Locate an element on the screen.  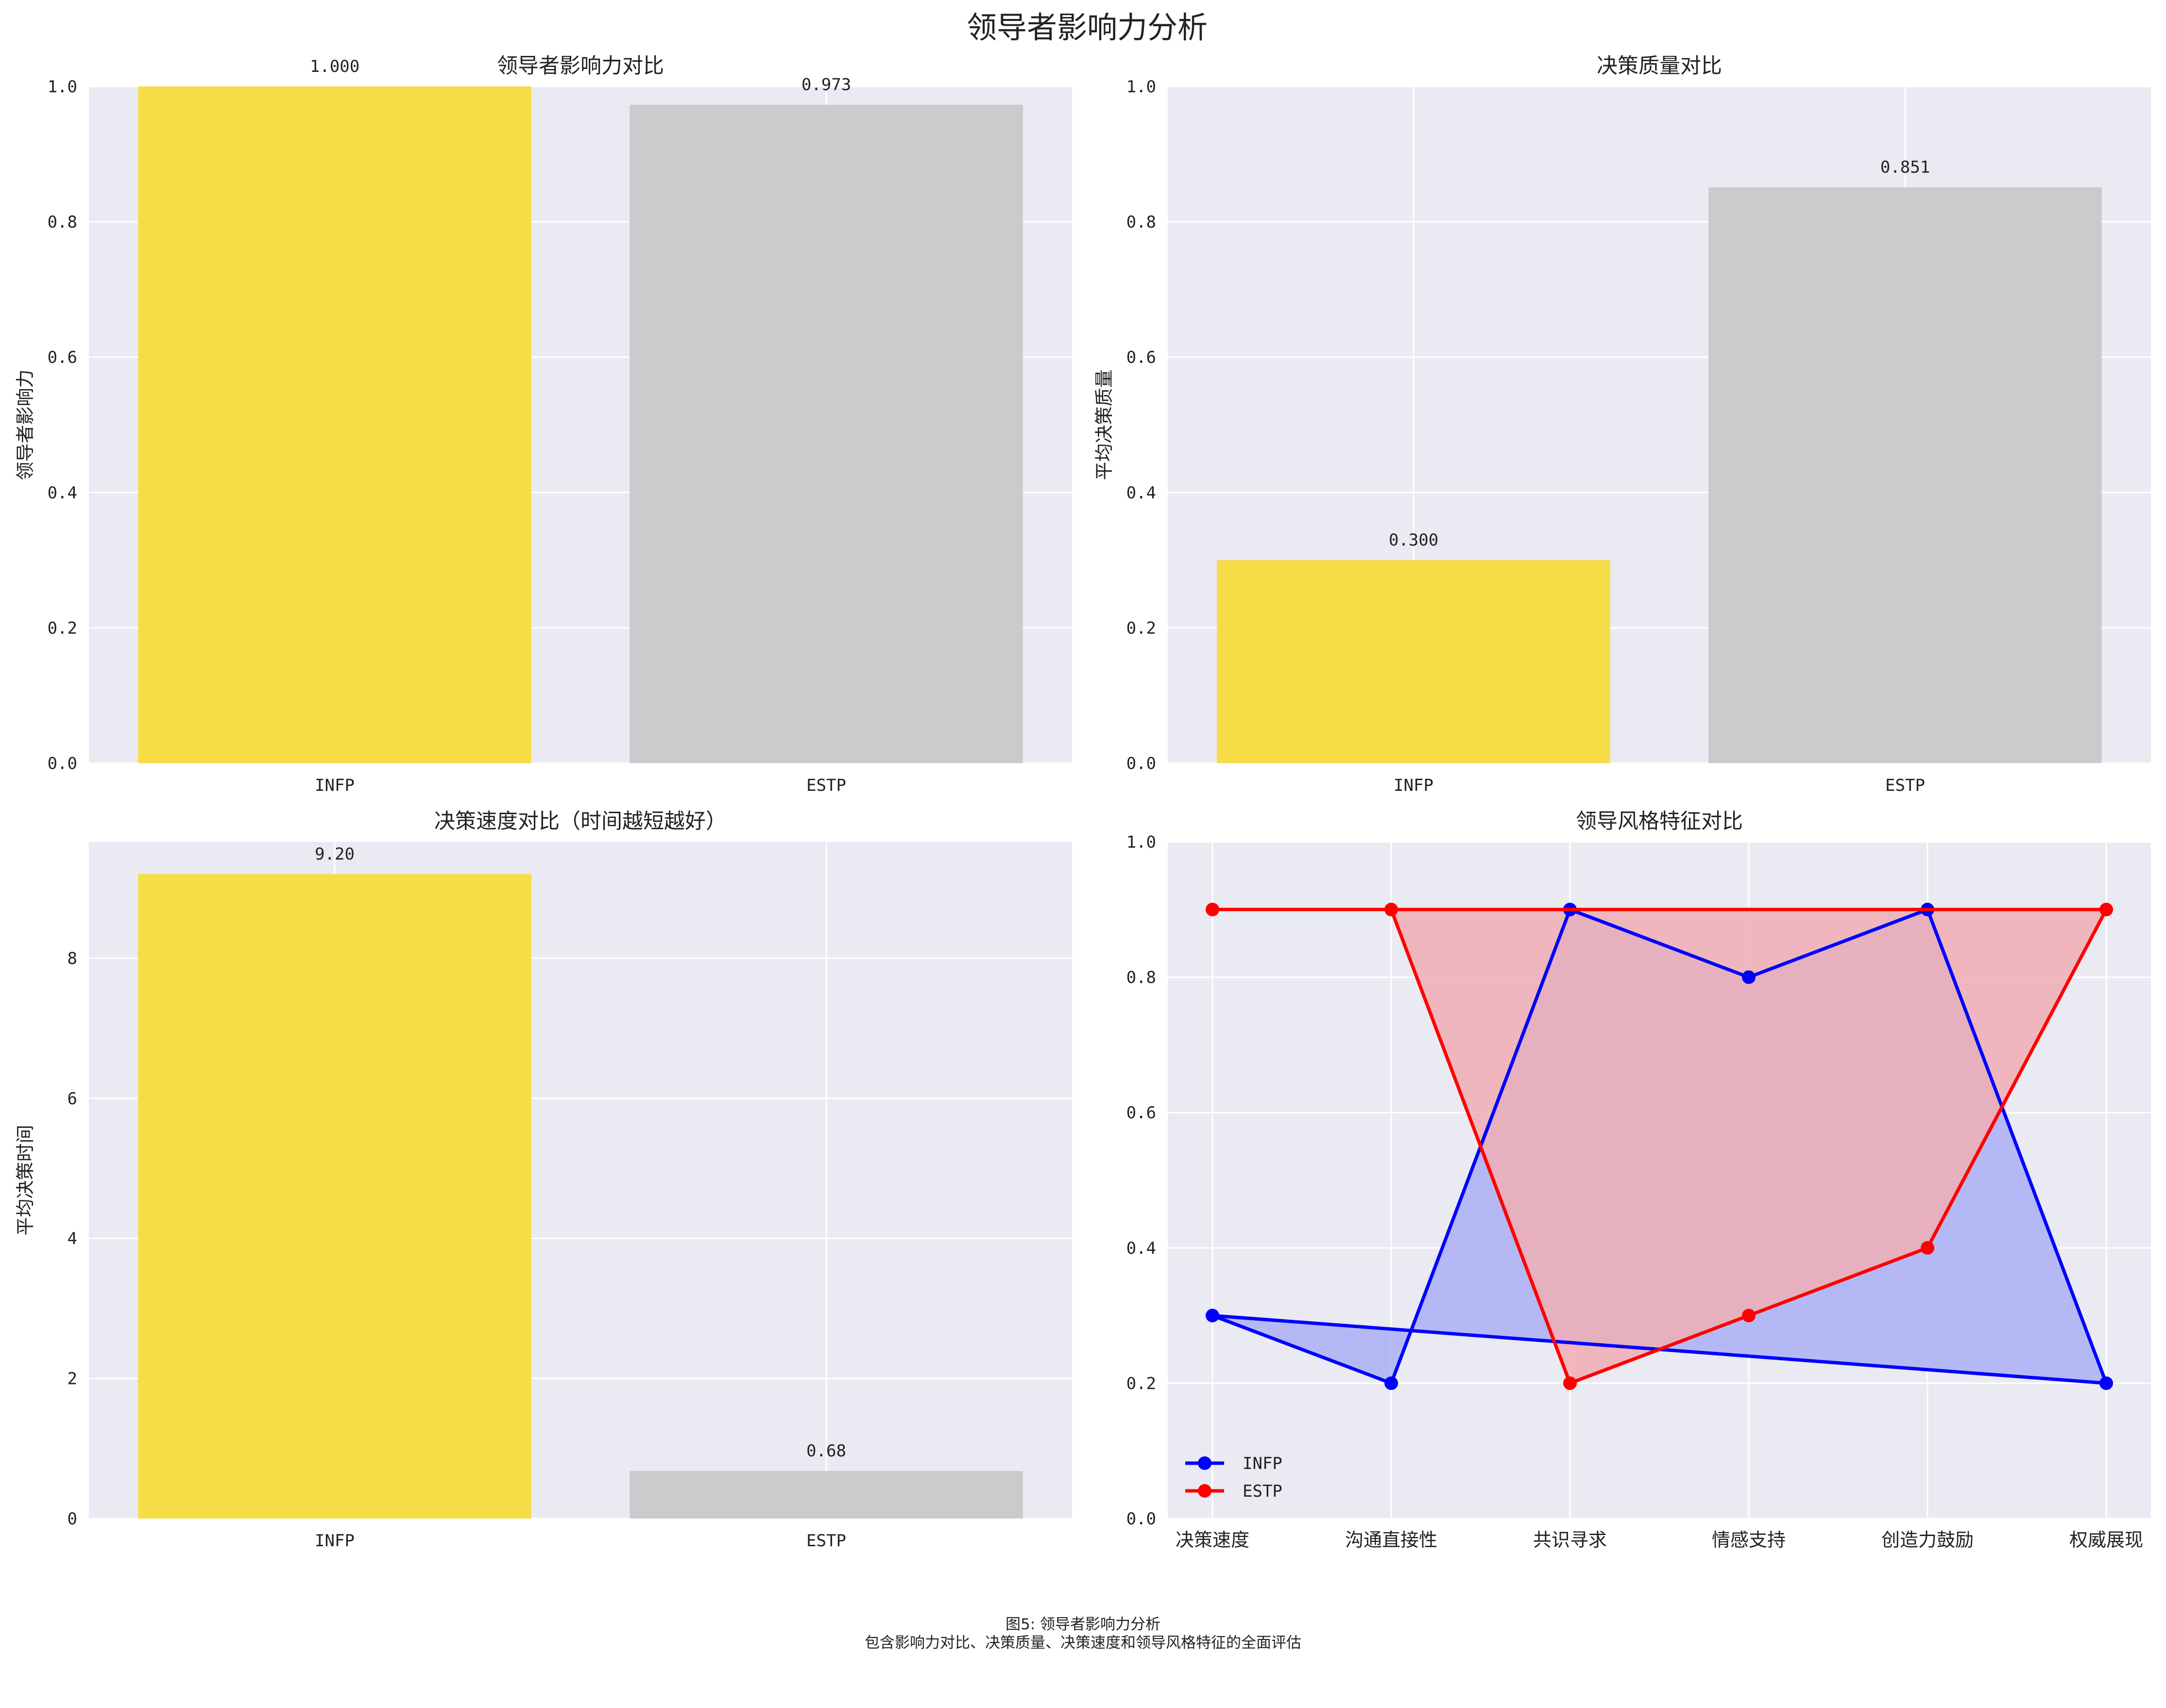
legend-marker-infp is located at coordinates (1205, 1463).